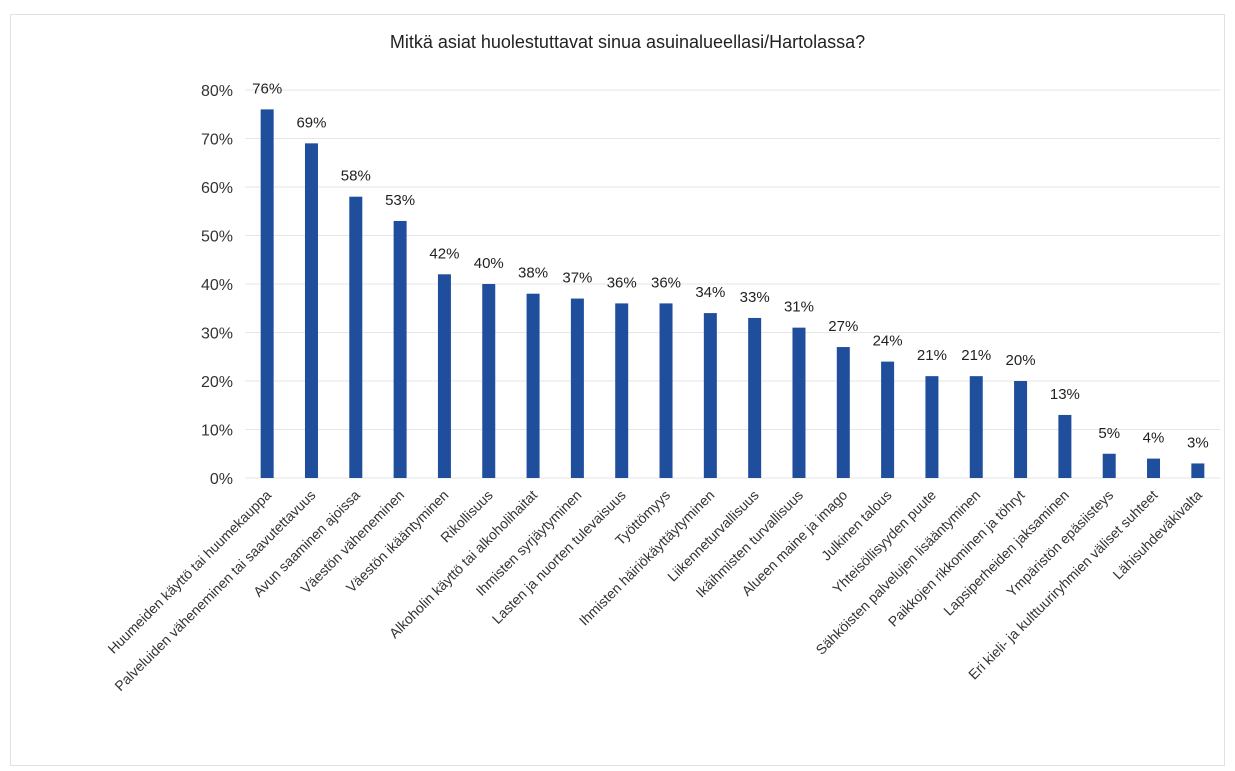 This screenshot has width=1235, height=771. What do you see at coordinates (1109, 433) in the screenshot?
I see `data-label: 5%` at bounding box center [1109, 433].